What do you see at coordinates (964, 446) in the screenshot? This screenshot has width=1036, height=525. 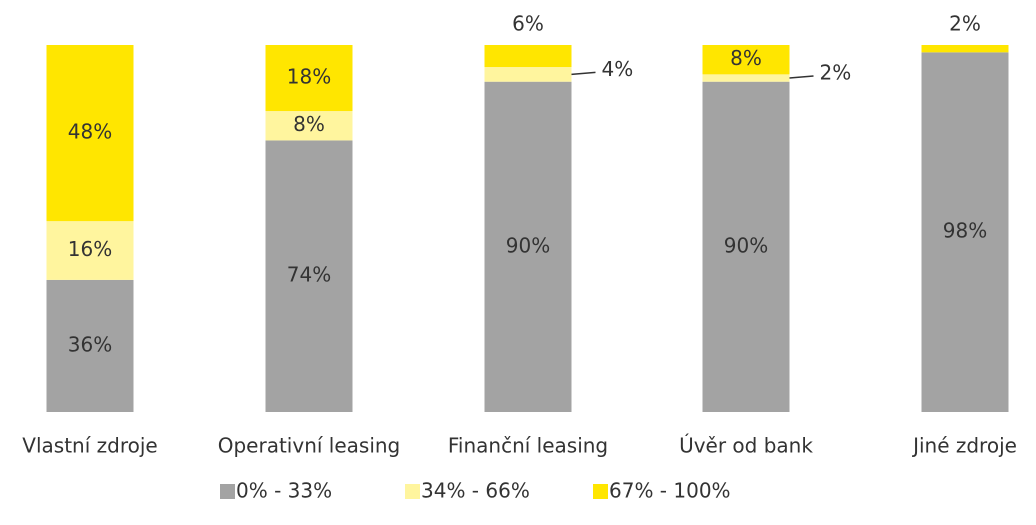 I see `category-label: Jiné zdroje` at bounding box center [964, 446].